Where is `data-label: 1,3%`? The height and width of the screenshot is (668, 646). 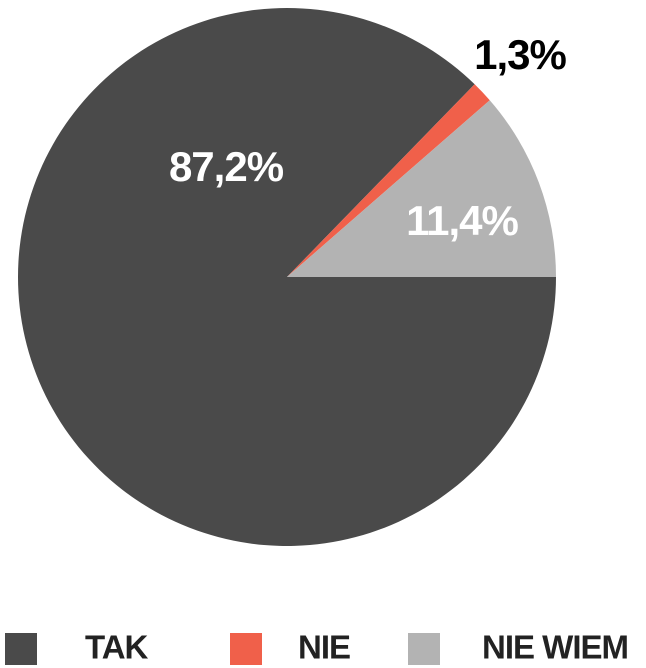 data-label: 1,3% is located at coordinates (520, 54).